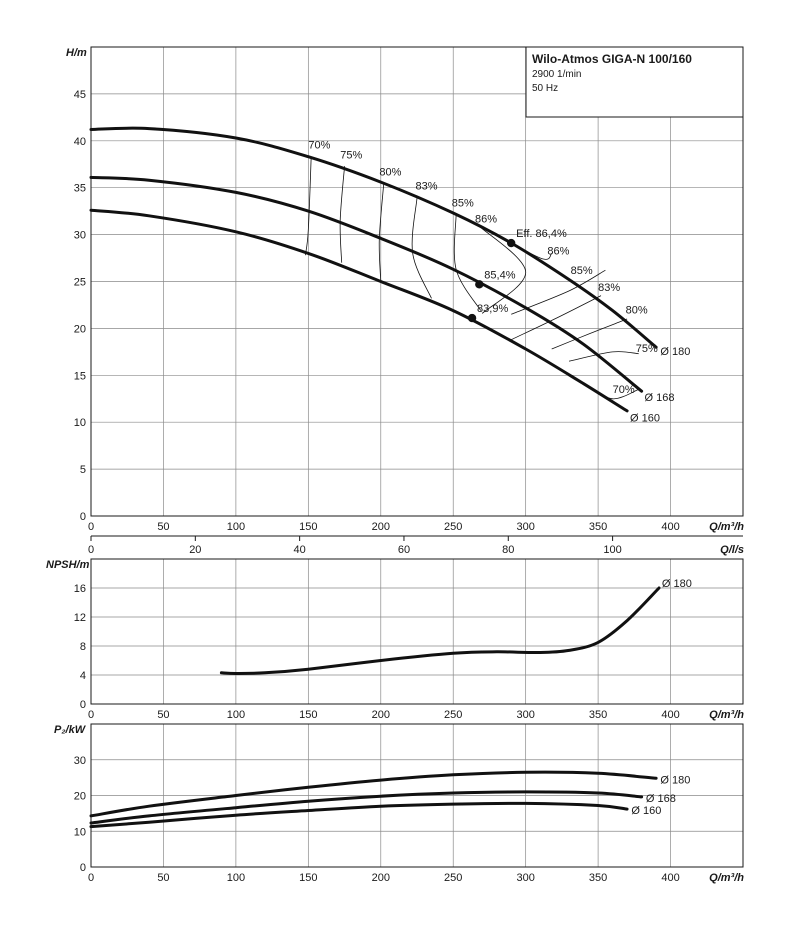 The image size is (800, 936). What do you see at coordinates (195, 550) in the screenshot?
I see `lps-tick-label: 20` at bounding box center [195, 550].